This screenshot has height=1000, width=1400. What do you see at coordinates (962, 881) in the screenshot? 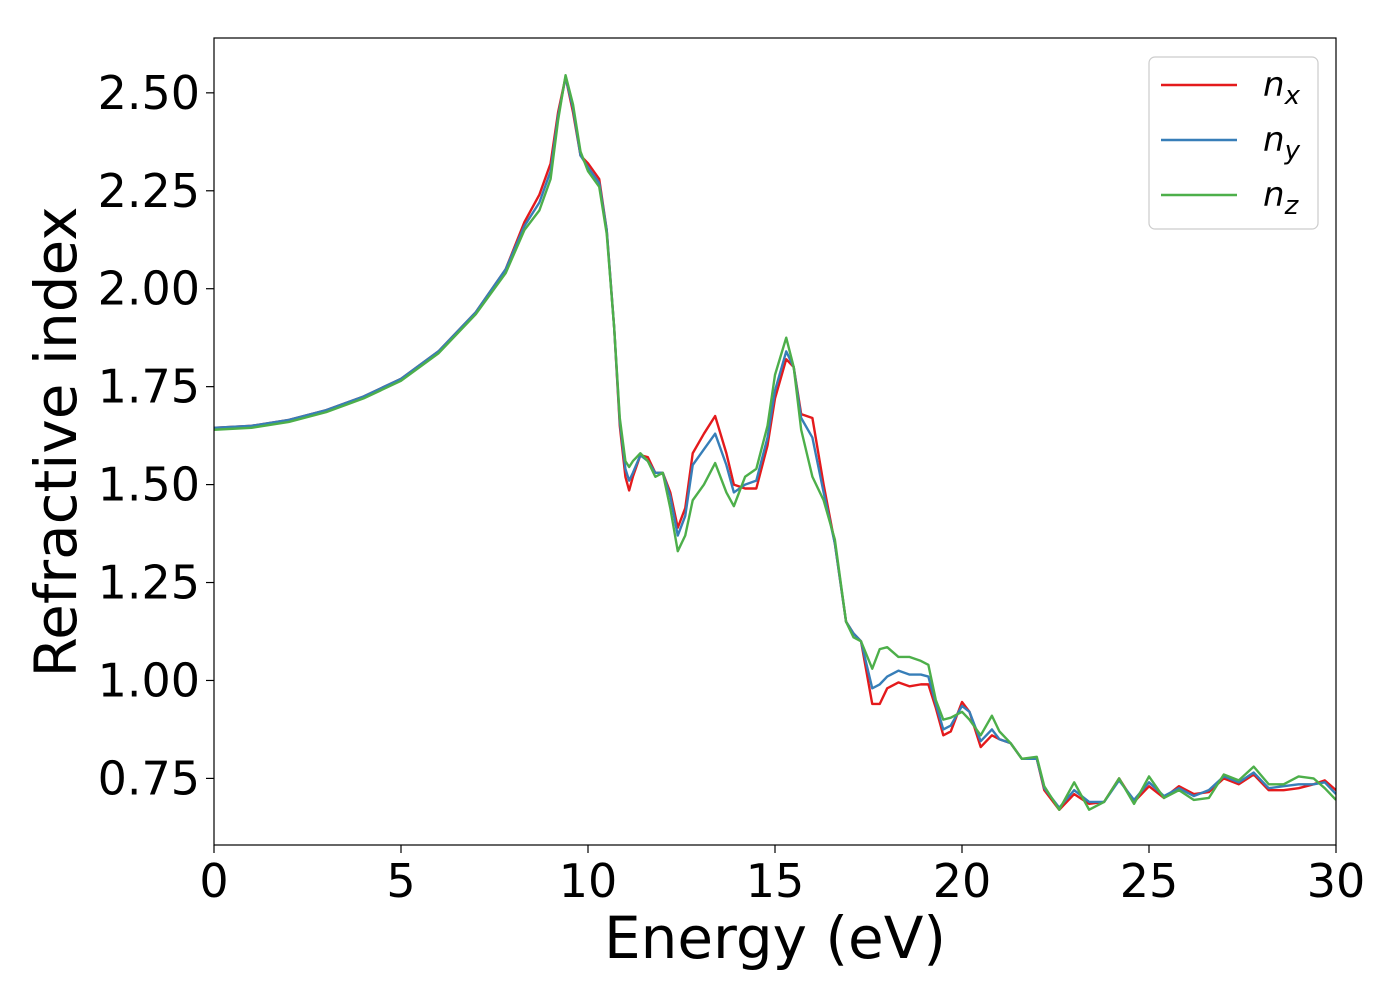
I see `x-tick-label: 20` at bounding box center [962, 881].